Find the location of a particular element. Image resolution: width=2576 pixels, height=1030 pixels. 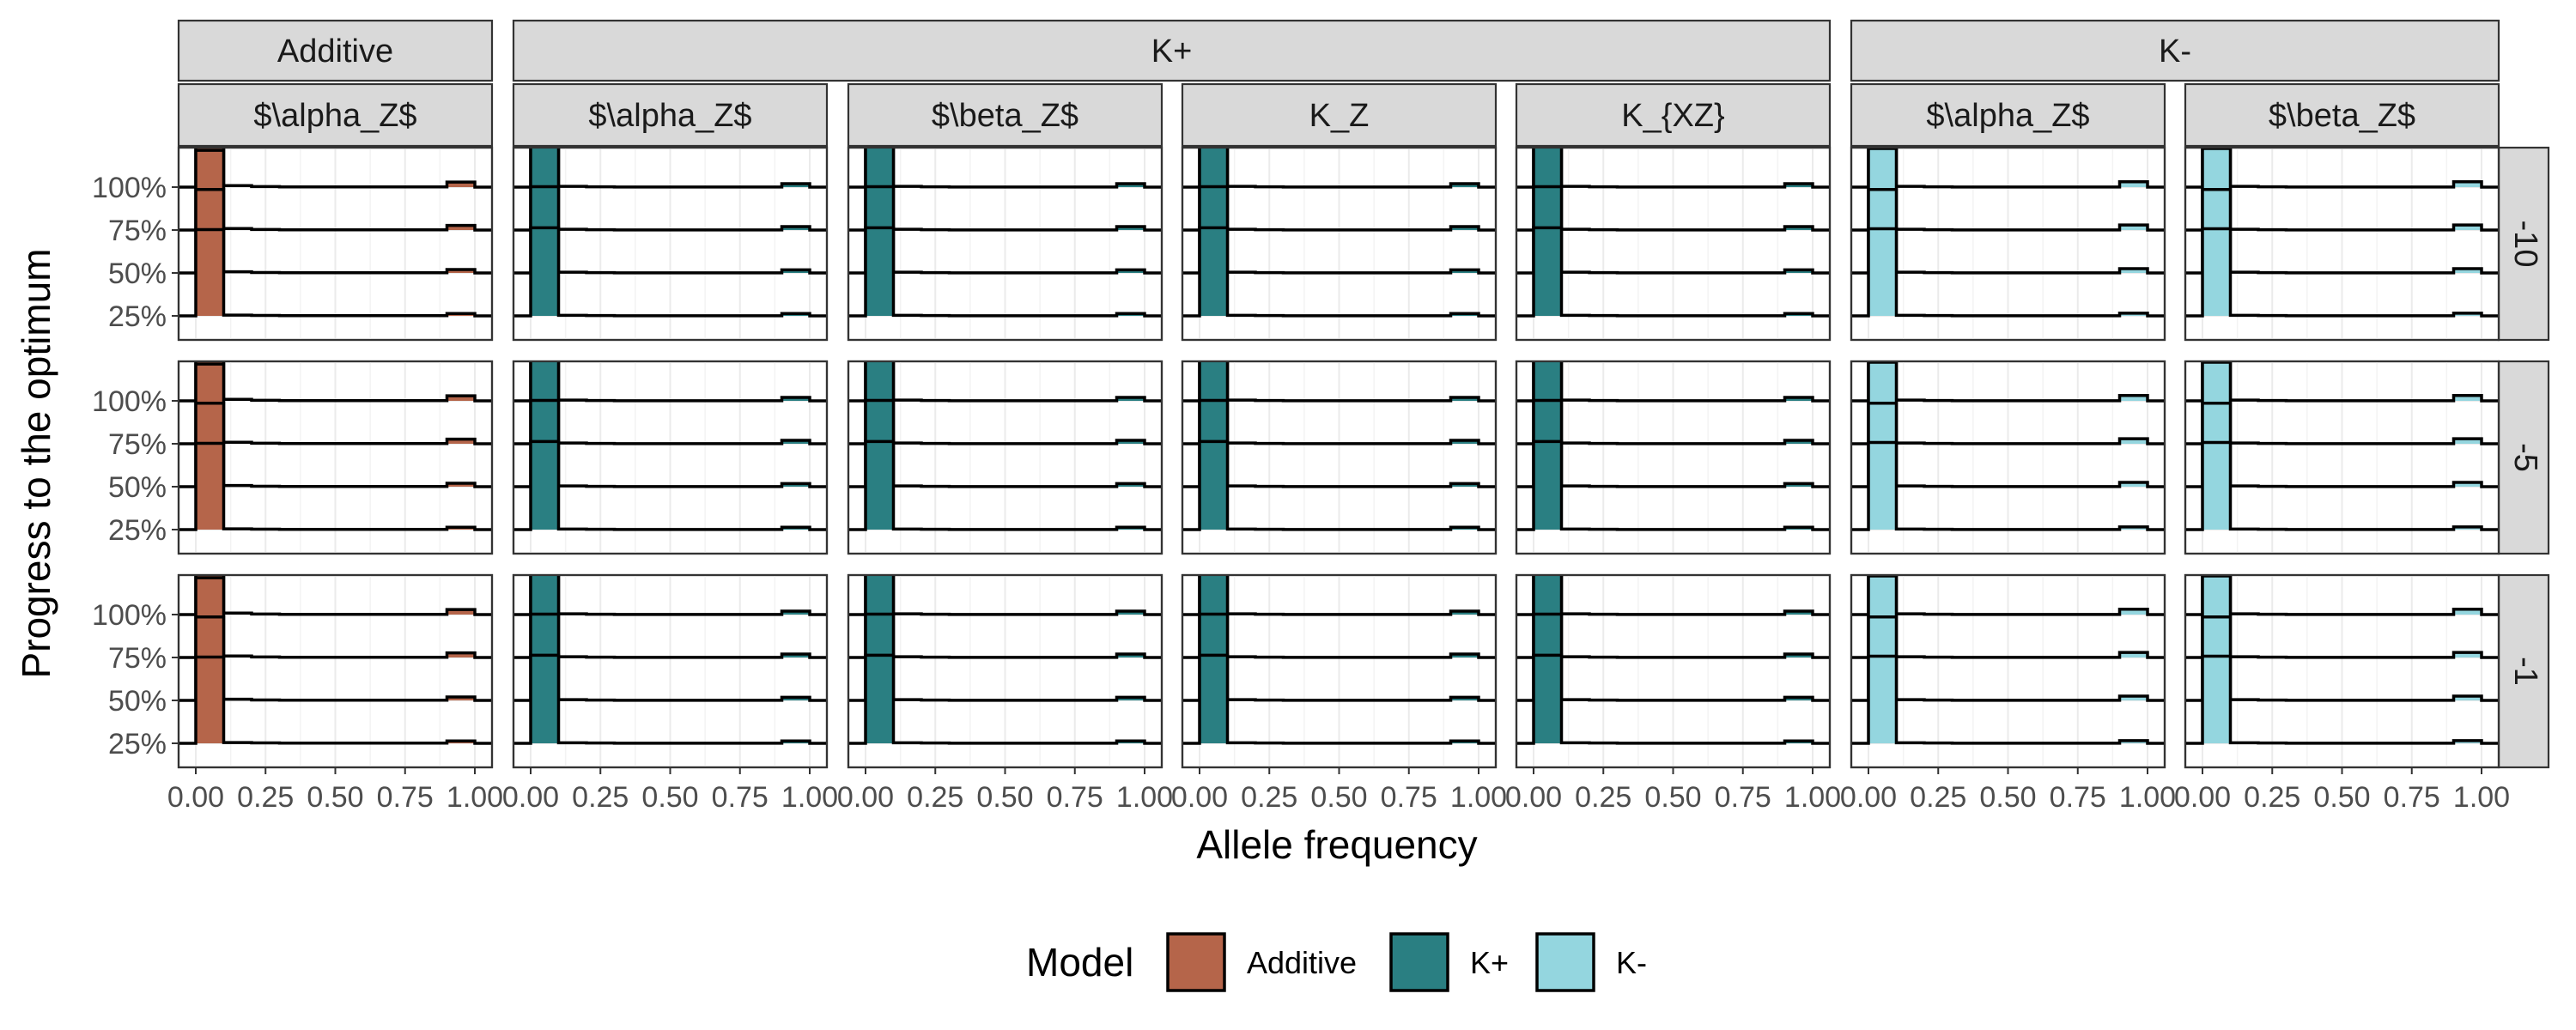

y-tick-label: 75% is located at coordinates (137, 658).